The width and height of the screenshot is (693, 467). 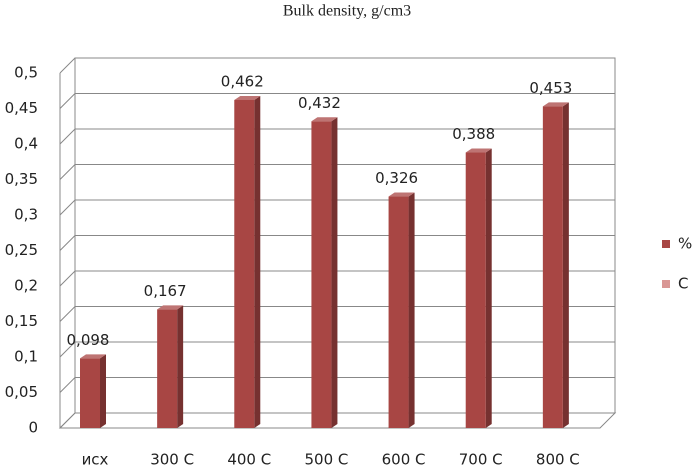 I want to click on x-tick-label: 500 C, so click(x=326, y=459).